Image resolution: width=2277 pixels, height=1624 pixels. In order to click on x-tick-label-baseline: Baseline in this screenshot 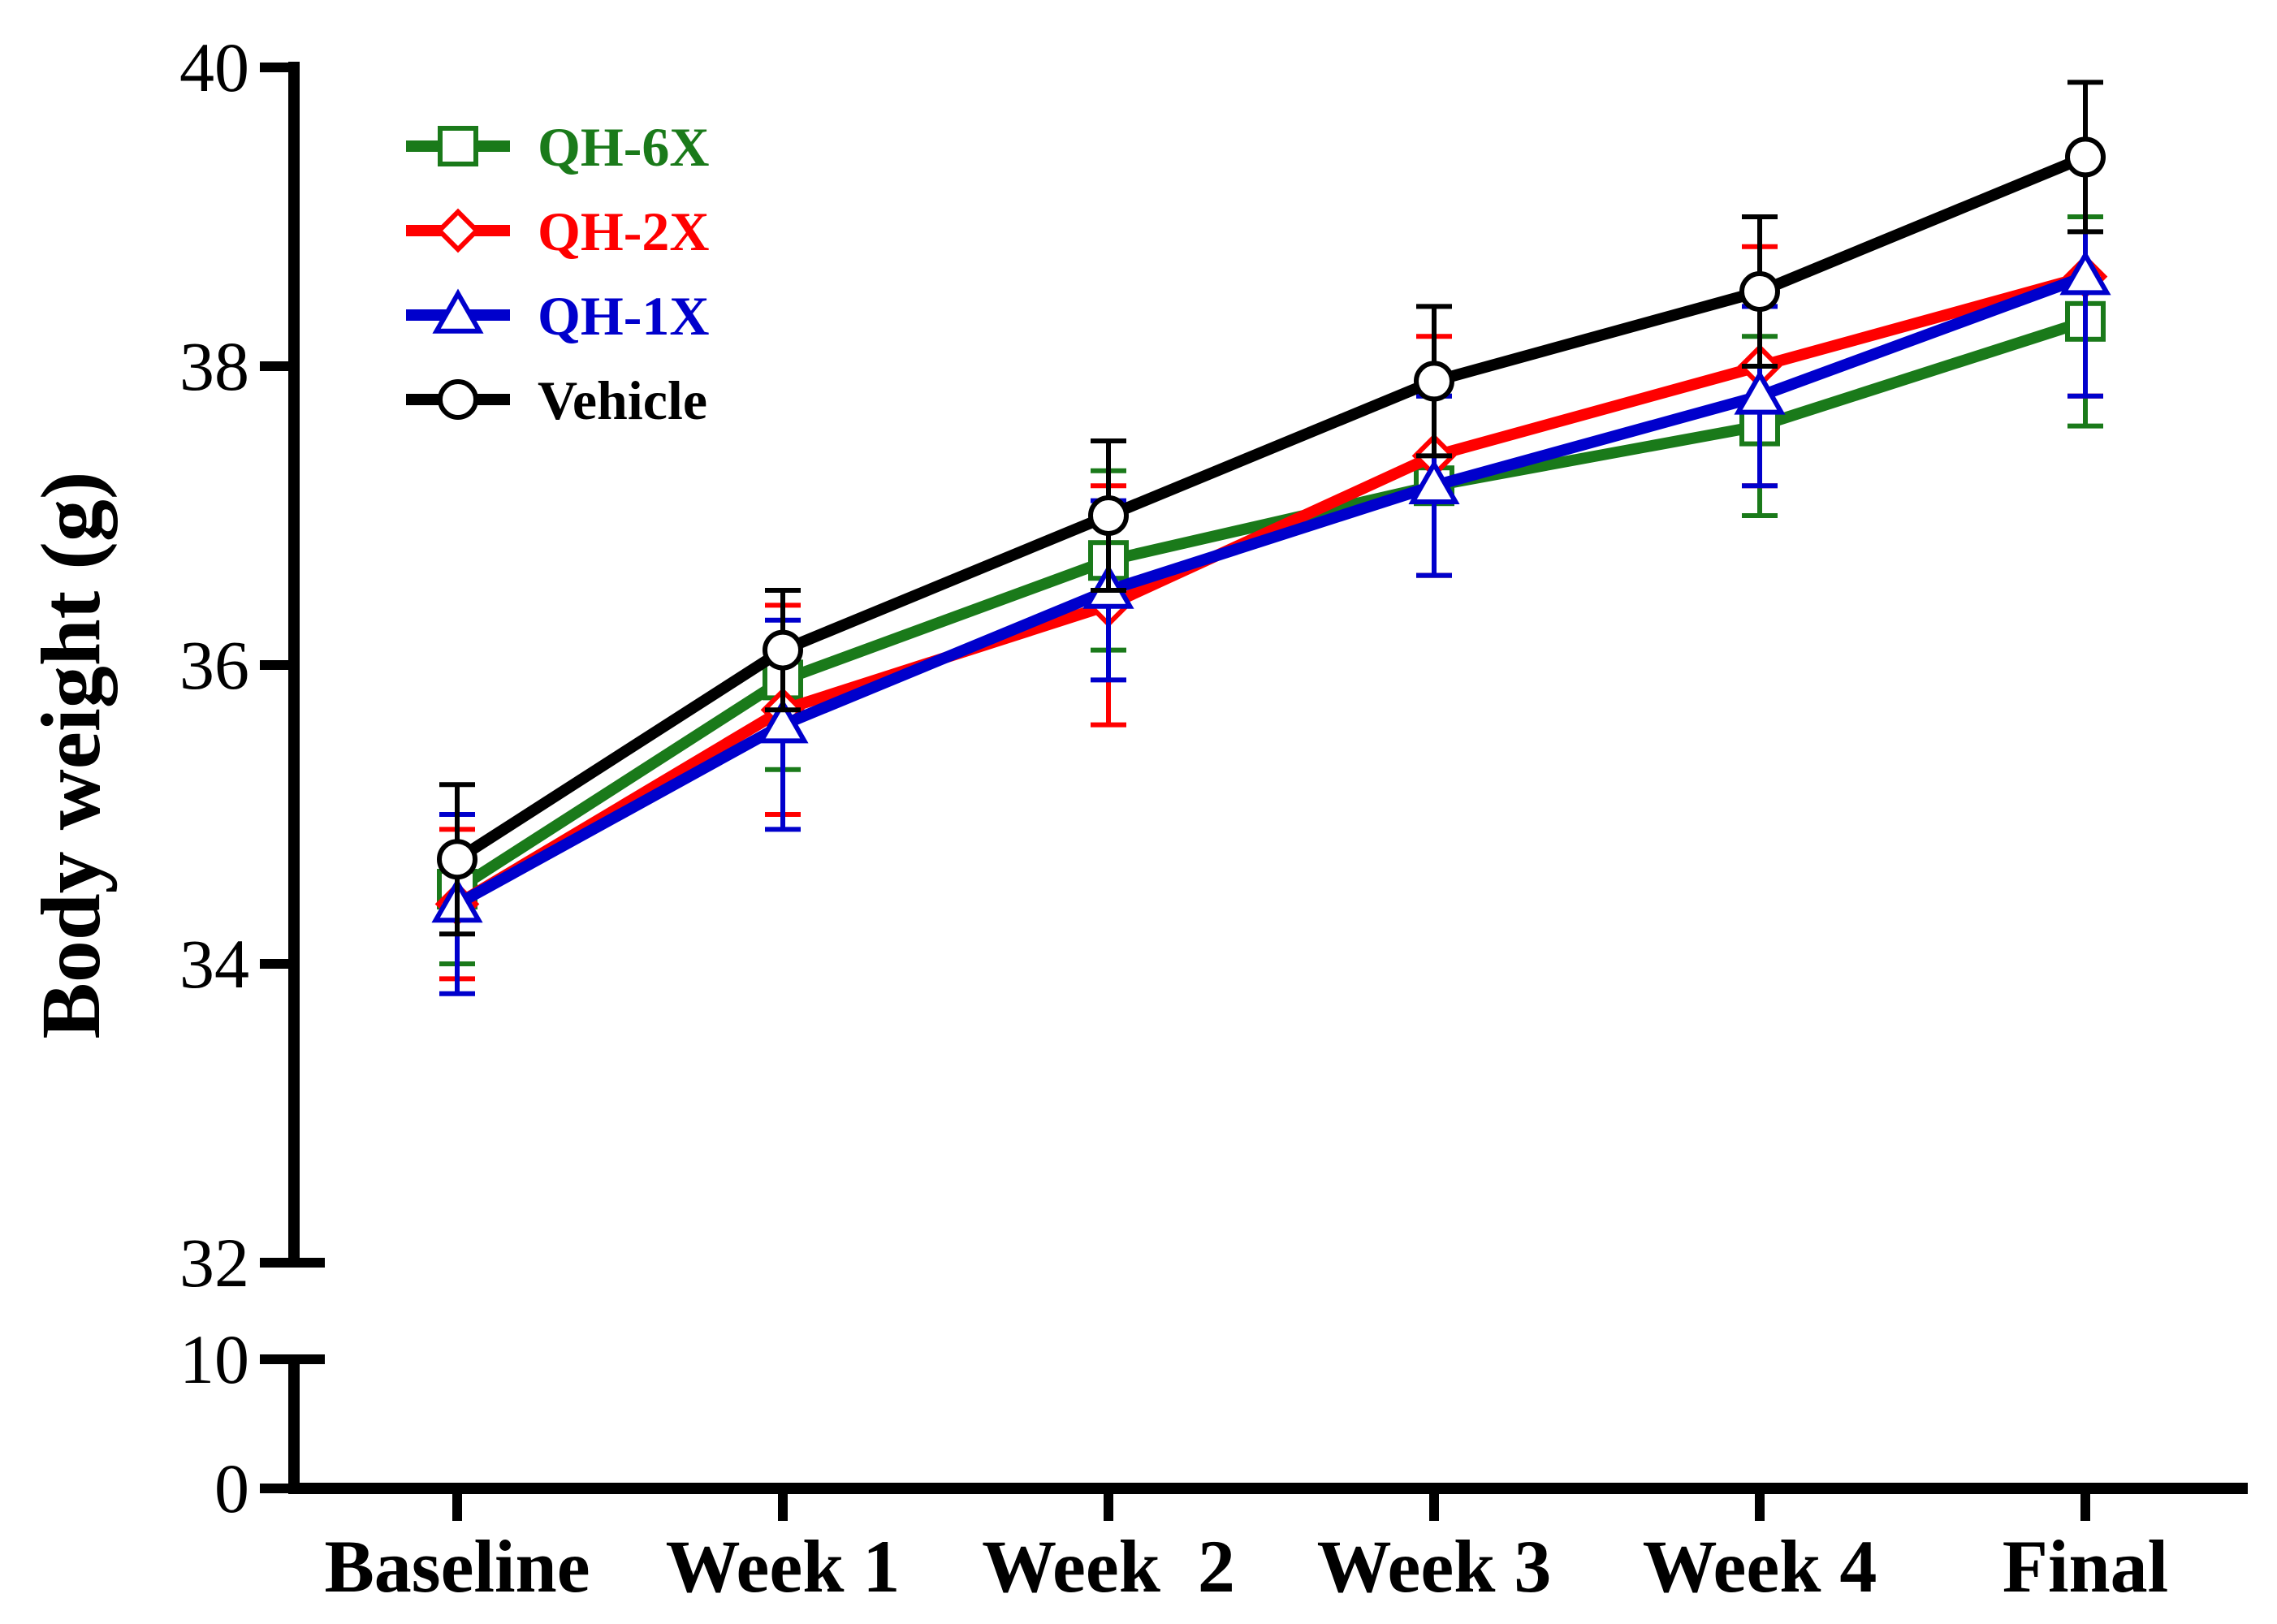, I will do `click(457, 1567)`.